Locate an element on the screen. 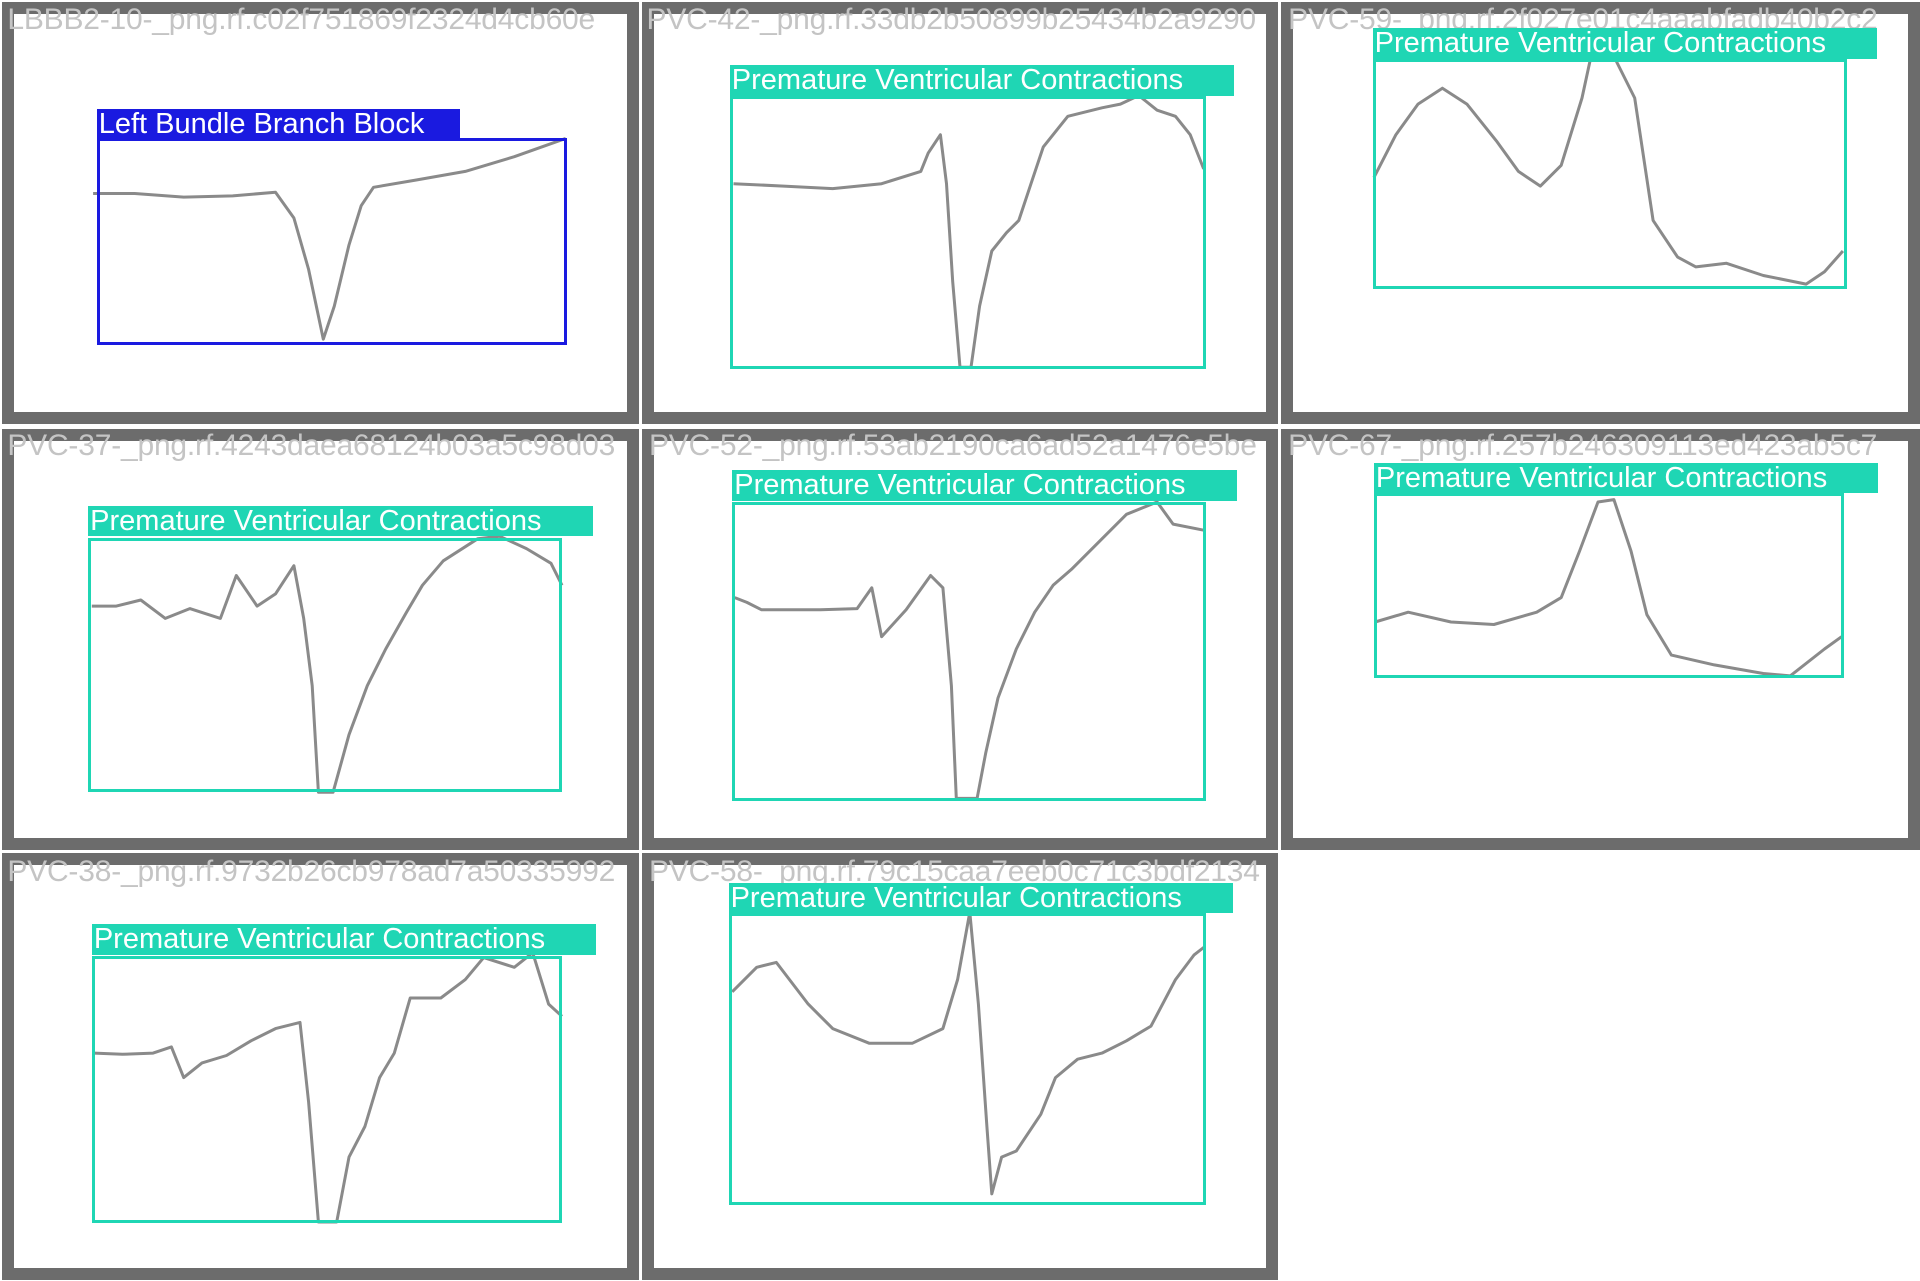 This screenshot has width=1920, height=1281. image-filename: PVC-37-_png.rf.4243daea68124b03a5c98d03 is located at coordinates (311, 446).